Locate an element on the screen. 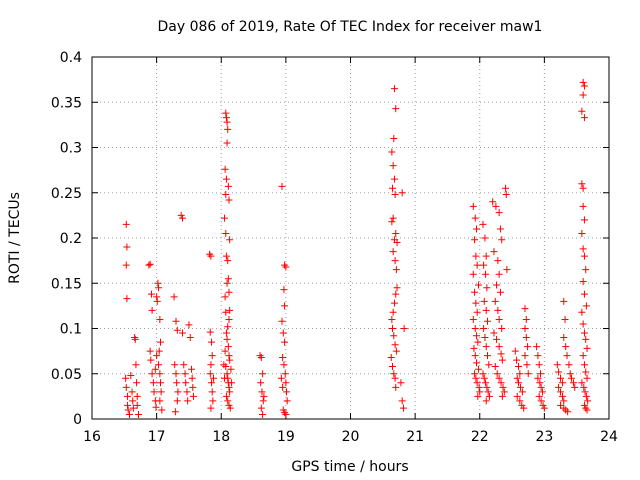  y-tick-label: 0 is located at coordinates (77, 420).